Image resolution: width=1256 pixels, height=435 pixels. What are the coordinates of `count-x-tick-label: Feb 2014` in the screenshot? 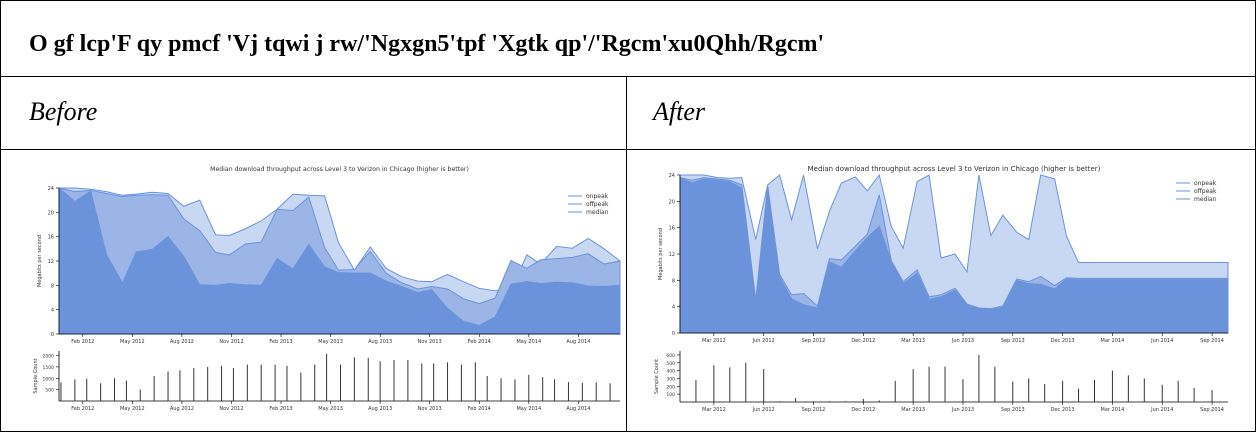 It's located at (479, 409).